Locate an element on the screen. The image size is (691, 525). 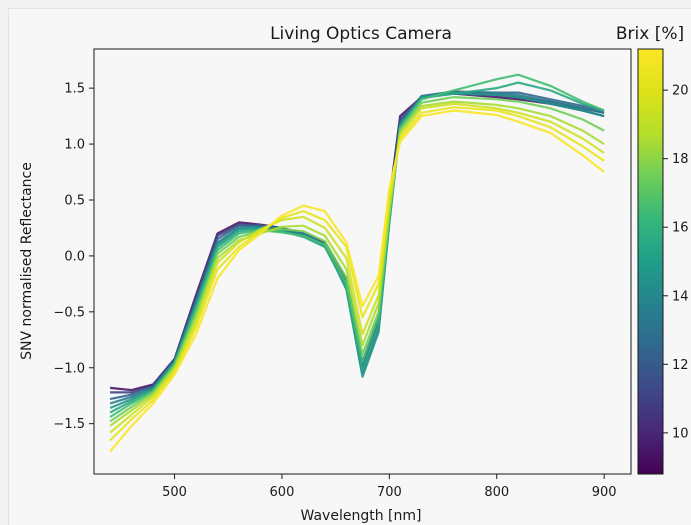
x-axis-label: Wavelength [nm] is located at coordinates (361, 516).